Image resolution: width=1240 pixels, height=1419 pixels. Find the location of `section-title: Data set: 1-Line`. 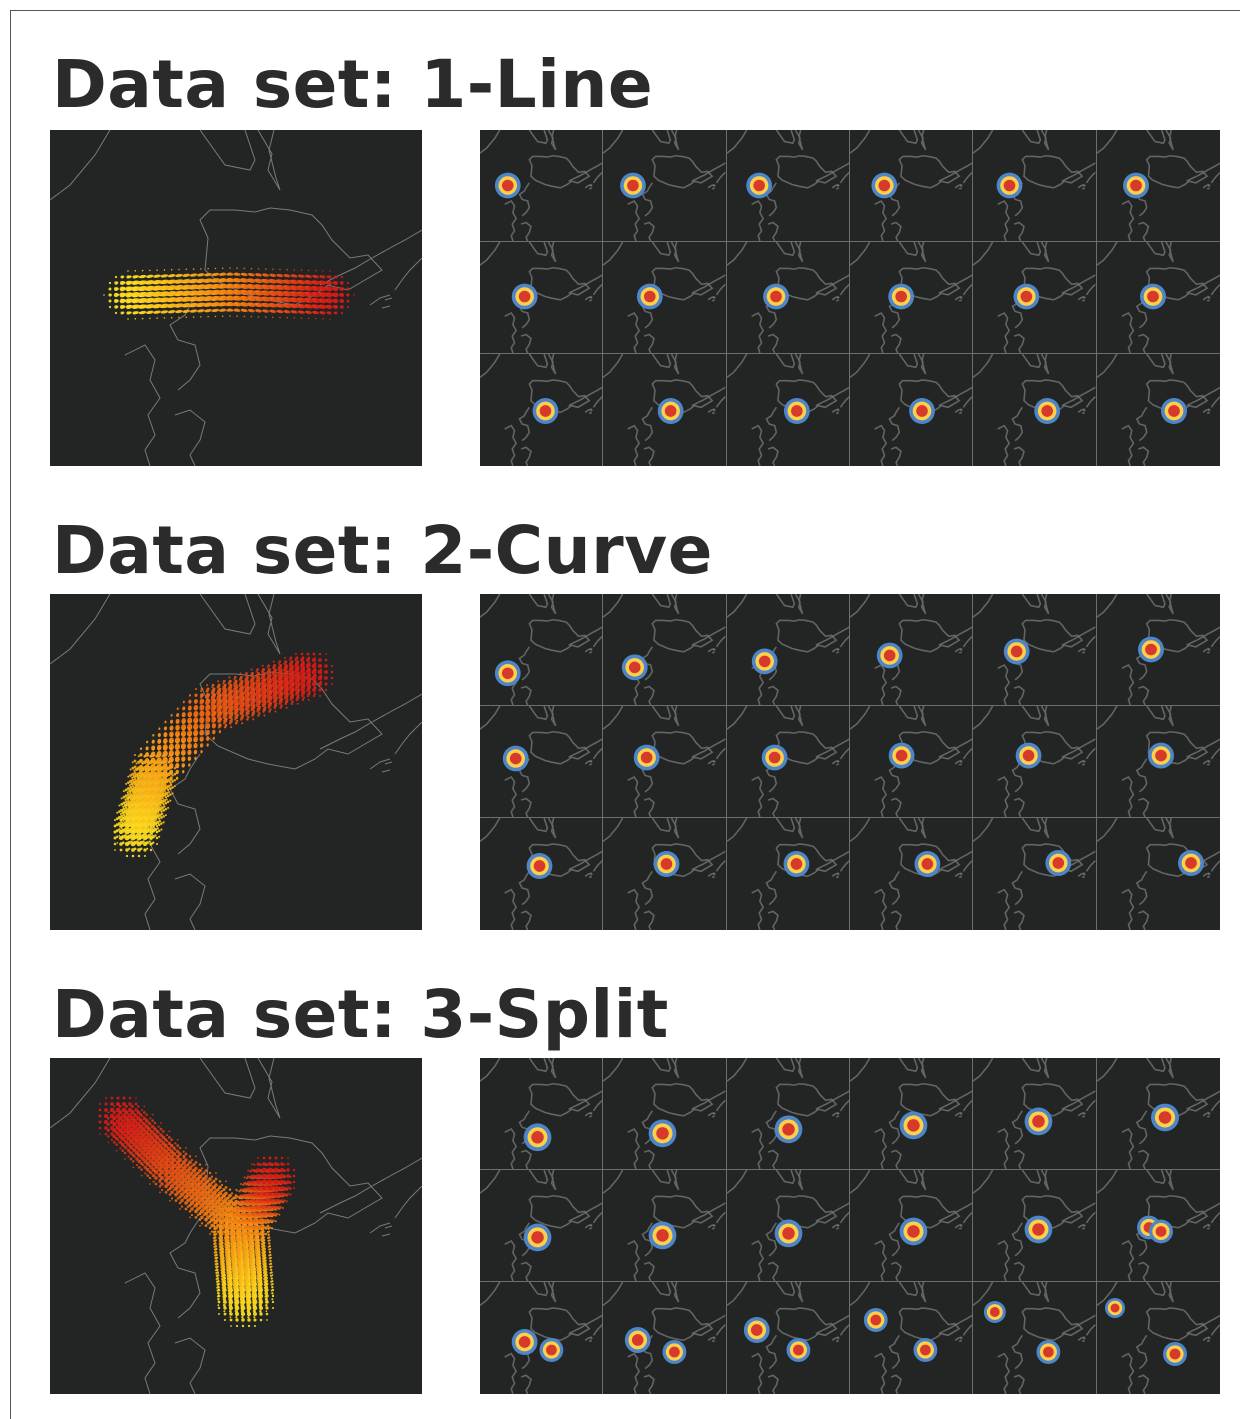

section-title: Data set: 1-Line is located at coordinates (352, 85).